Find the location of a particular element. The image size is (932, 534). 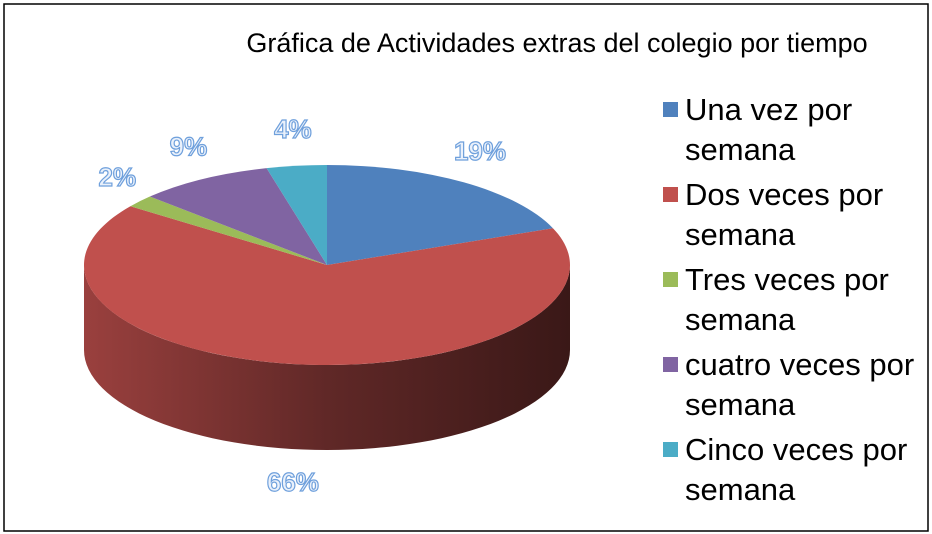

legend-label: Tres veces por semana is located at coordinates (787, 299).